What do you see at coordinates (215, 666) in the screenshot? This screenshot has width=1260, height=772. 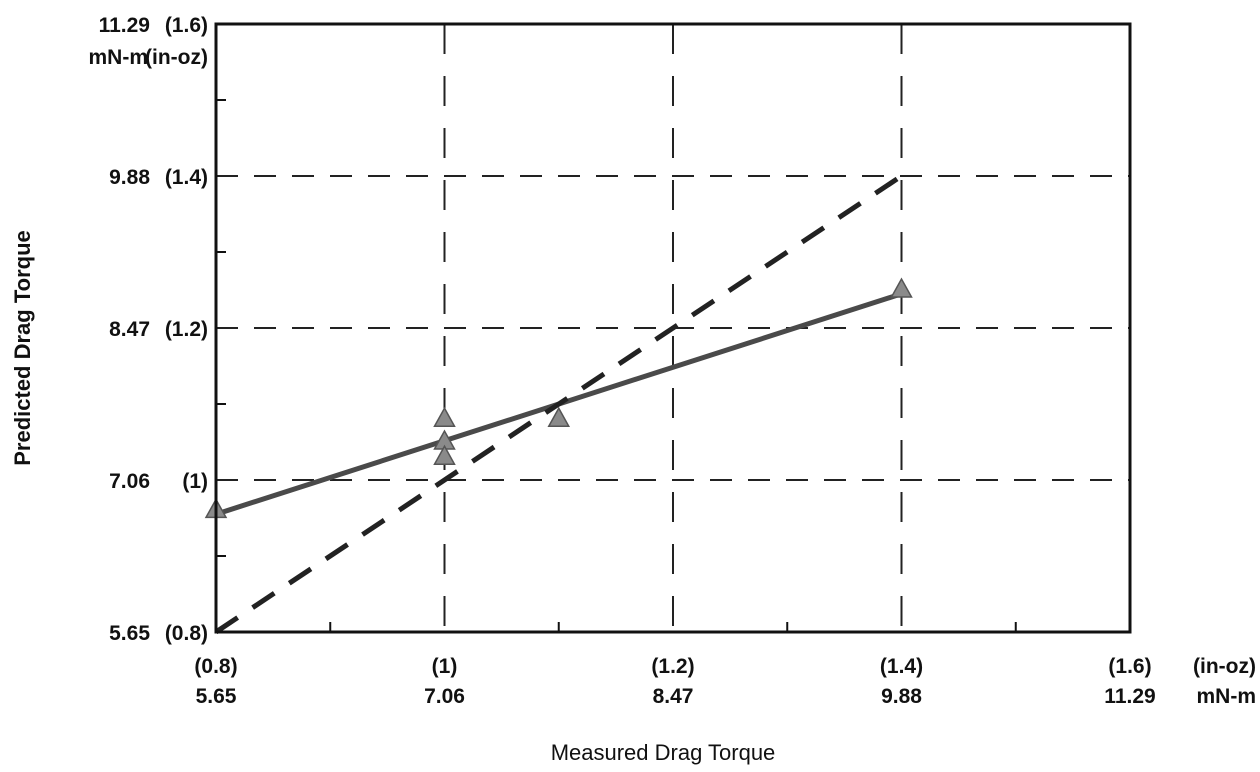 I see `x-tick-imperial-label: (0.8)` at bounding box center [215, 666].